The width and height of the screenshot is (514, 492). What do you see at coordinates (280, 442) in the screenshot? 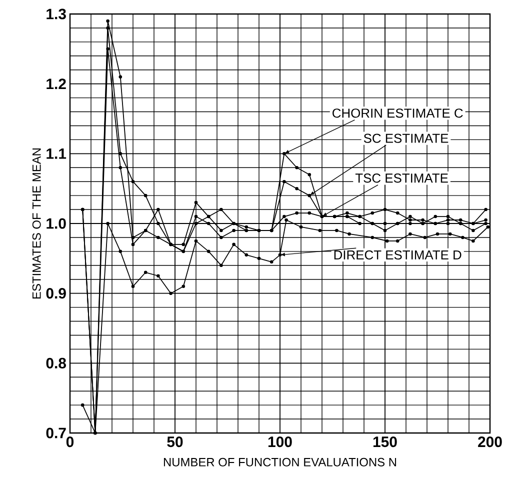
I see `x-tick-label: 100` at bounding box center [280, 442].